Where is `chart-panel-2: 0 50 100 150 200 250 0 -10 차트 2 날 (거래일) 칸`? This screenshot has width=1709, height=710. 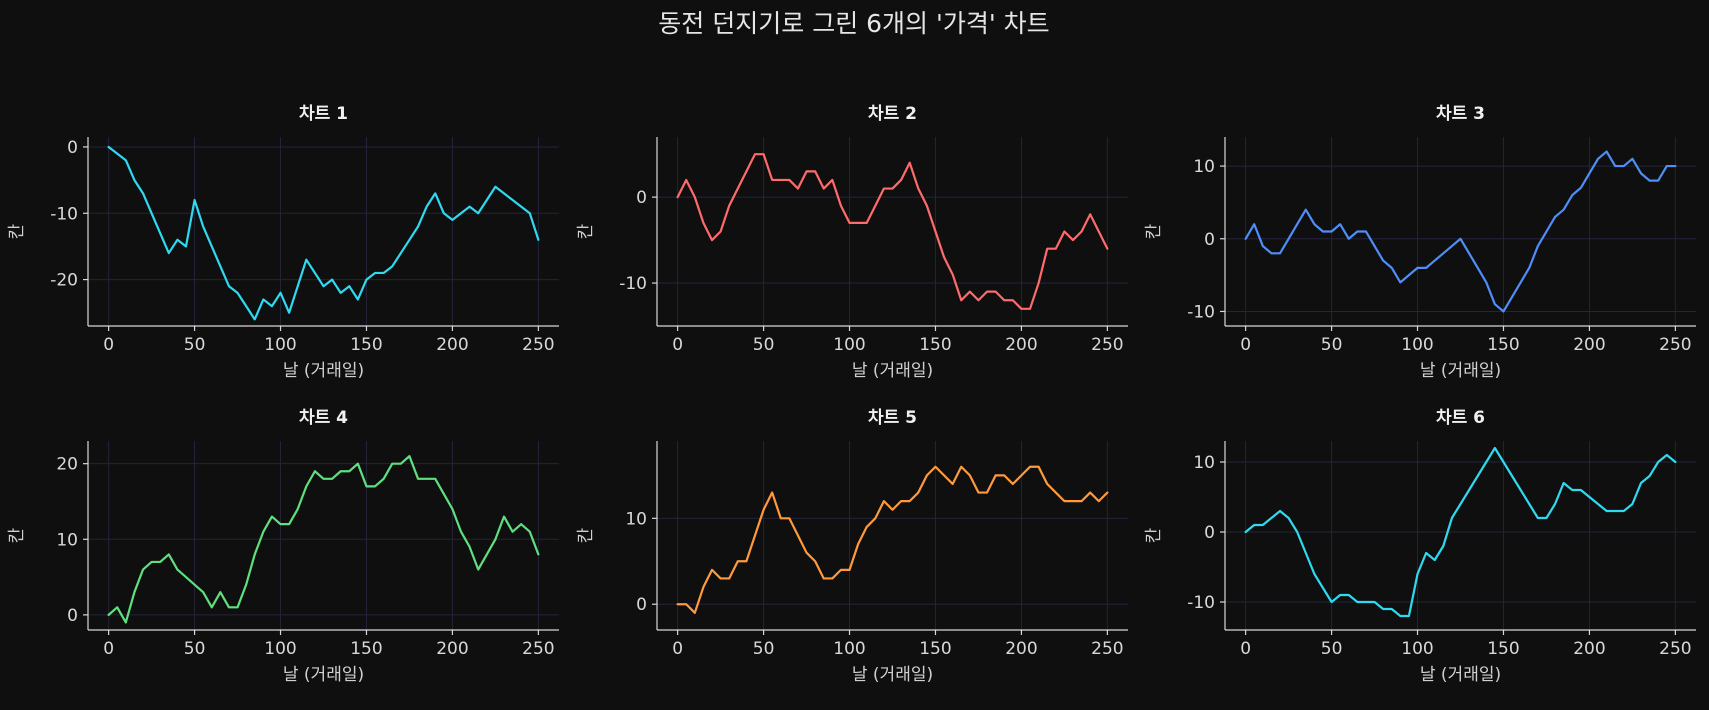
chart-panel-2: 0 50 100 150 200 250 0 -10 차트 2 날 (거래일) 칸 is located at coordinates (852, 242).